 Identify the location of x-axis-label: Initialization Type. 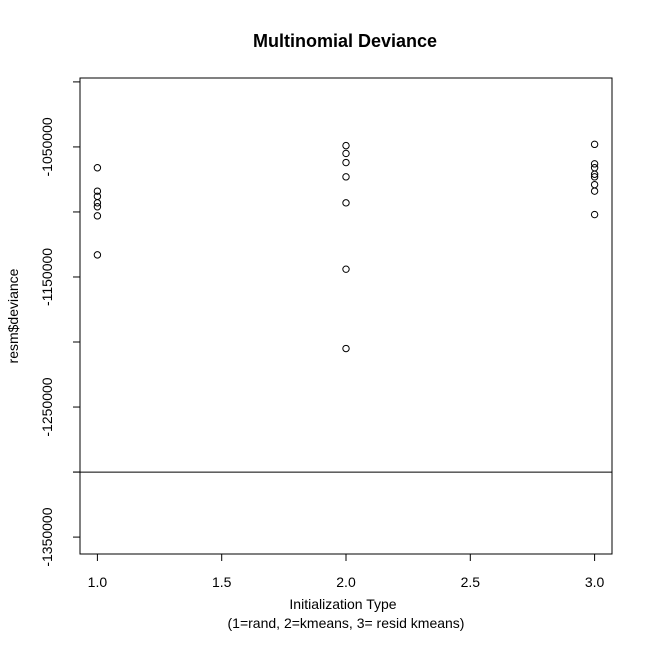
(342, 604).